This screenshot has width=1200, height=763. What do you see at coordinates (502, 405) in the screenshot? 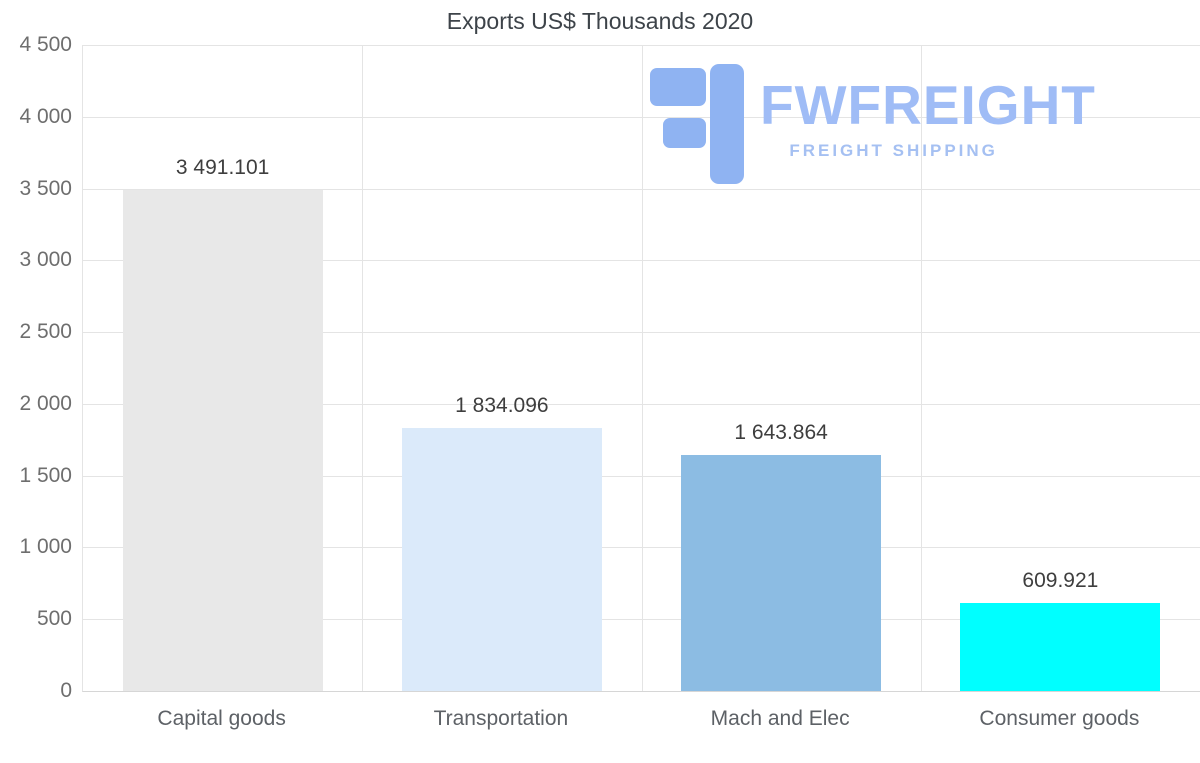
I see `value-label: 1 834.096` at bounding box center [502, 405].